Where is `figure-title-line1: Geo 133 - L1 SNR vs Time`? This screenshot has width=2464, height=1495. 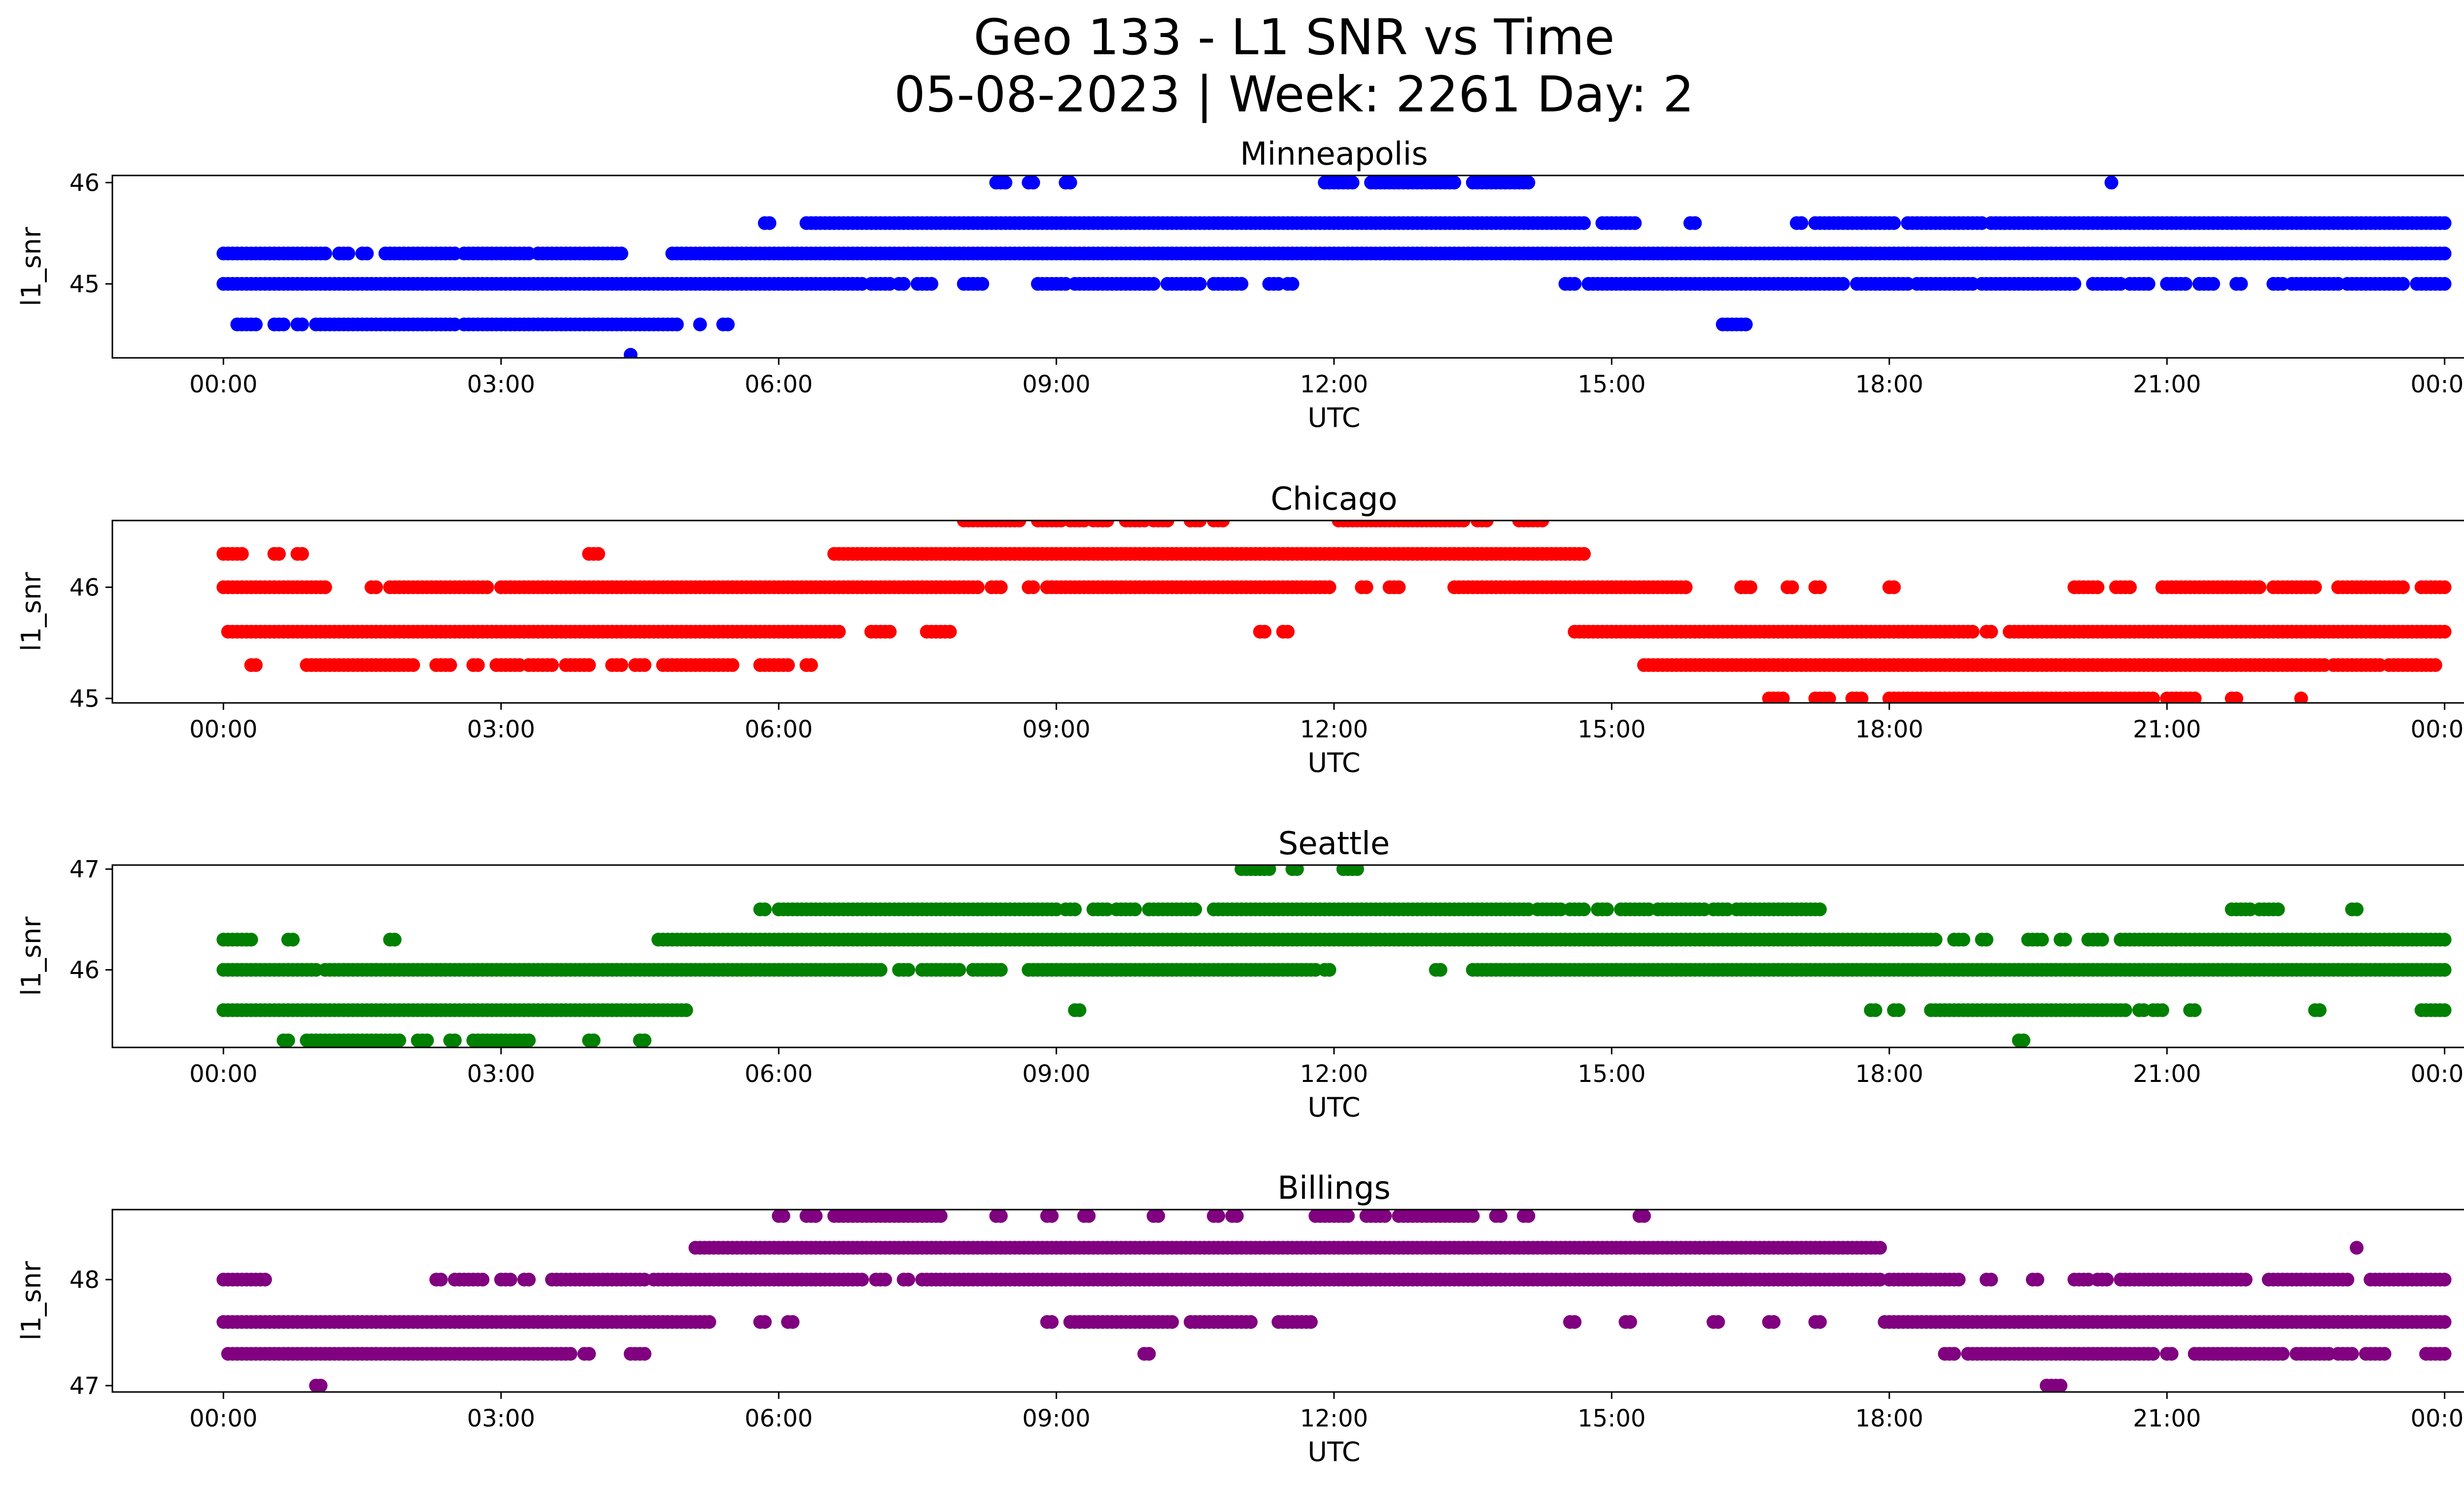
figure-title-line1: Geo 133 - L1 SNR vs Time is located at coordinates (1294, 37).